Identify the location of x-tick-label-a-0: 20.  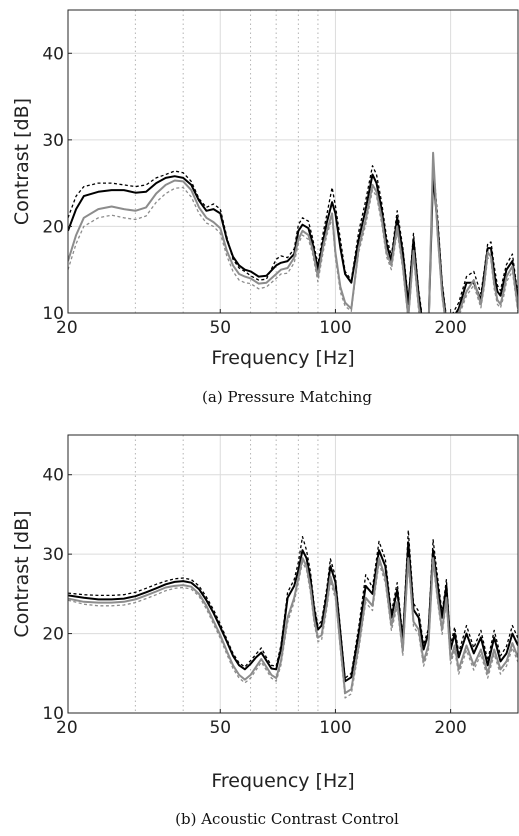
(67, 328).